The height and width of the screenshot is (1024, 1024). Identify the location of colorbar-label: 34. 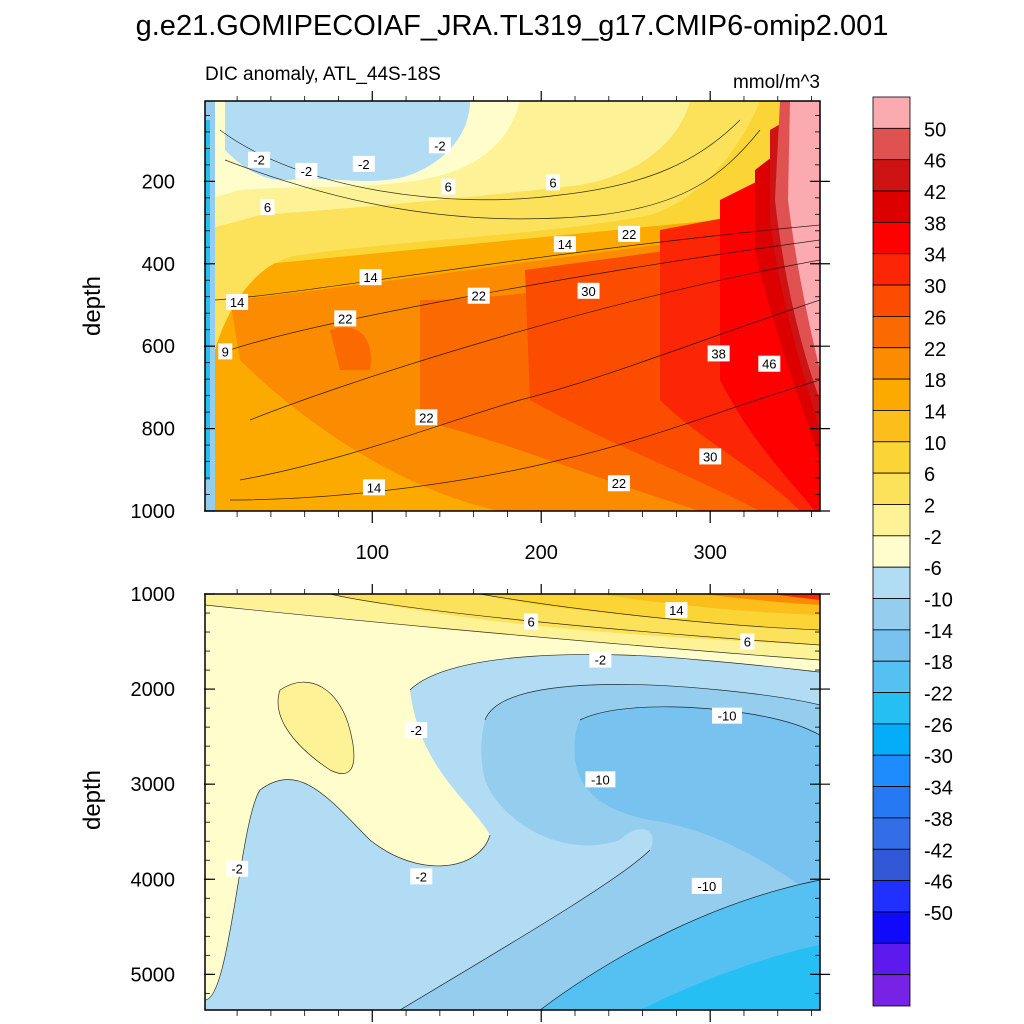
(935, 256).